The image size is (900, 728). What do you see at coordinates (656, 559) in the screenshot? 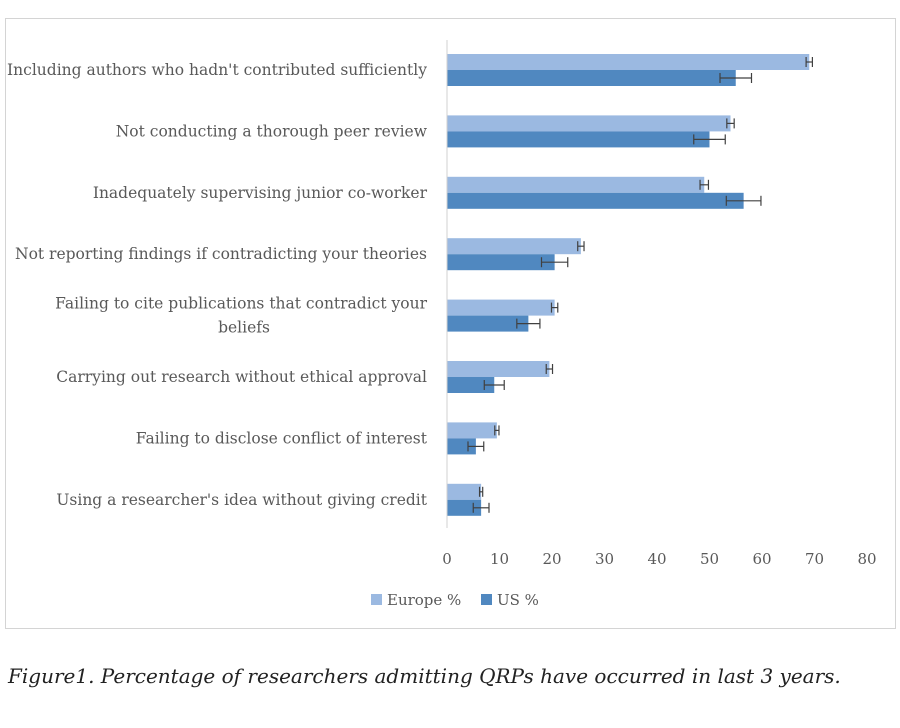
I see `x-tick-40: 40` at bounding box center [656, 559].